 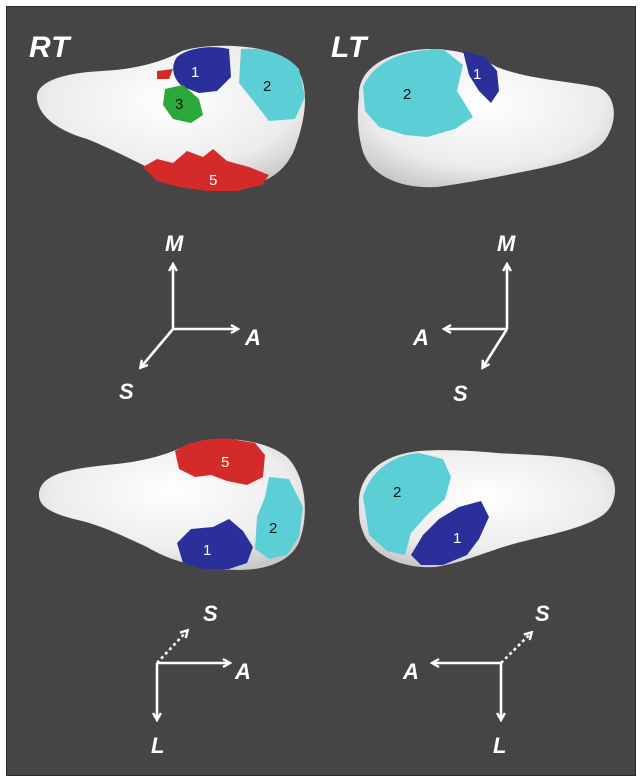 I want to click on lt-bottom-a-label: A, so click(x=410, y=671).